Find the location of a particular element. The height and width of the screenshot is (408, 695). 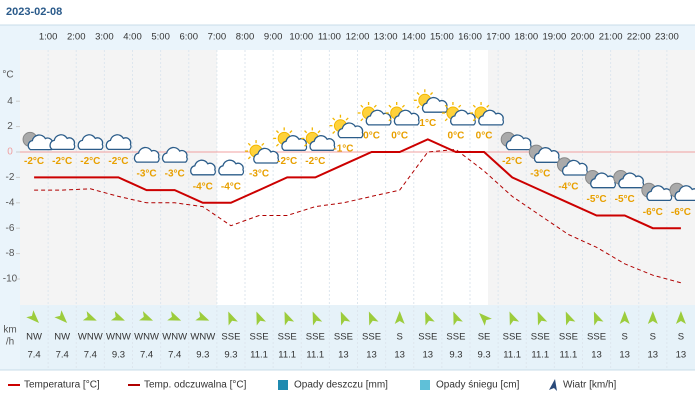

hour-label: 14:00 is located at coordinates (414, 37).